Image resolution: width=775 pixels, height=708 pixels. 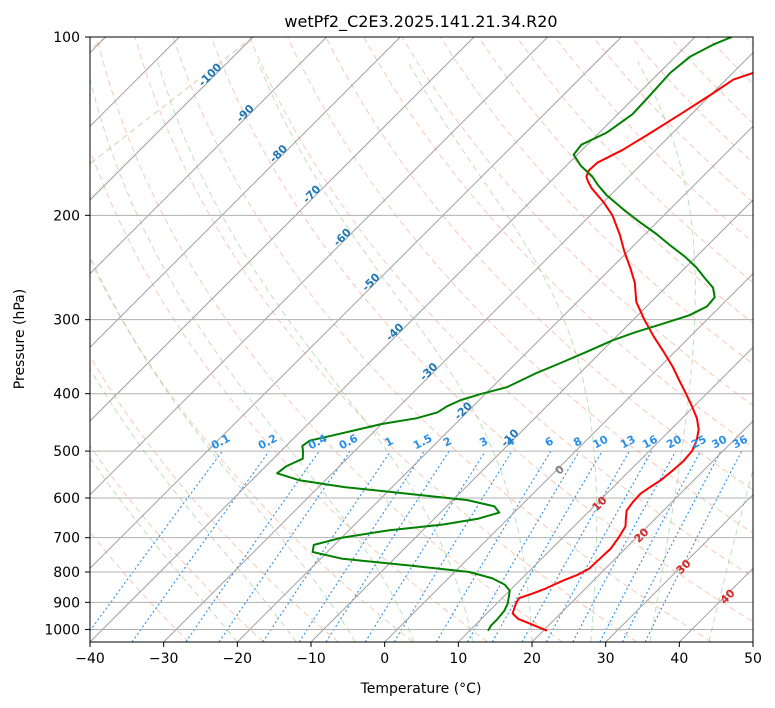 I want to click on y-tick-label: 600, so click(x=66, y=499).